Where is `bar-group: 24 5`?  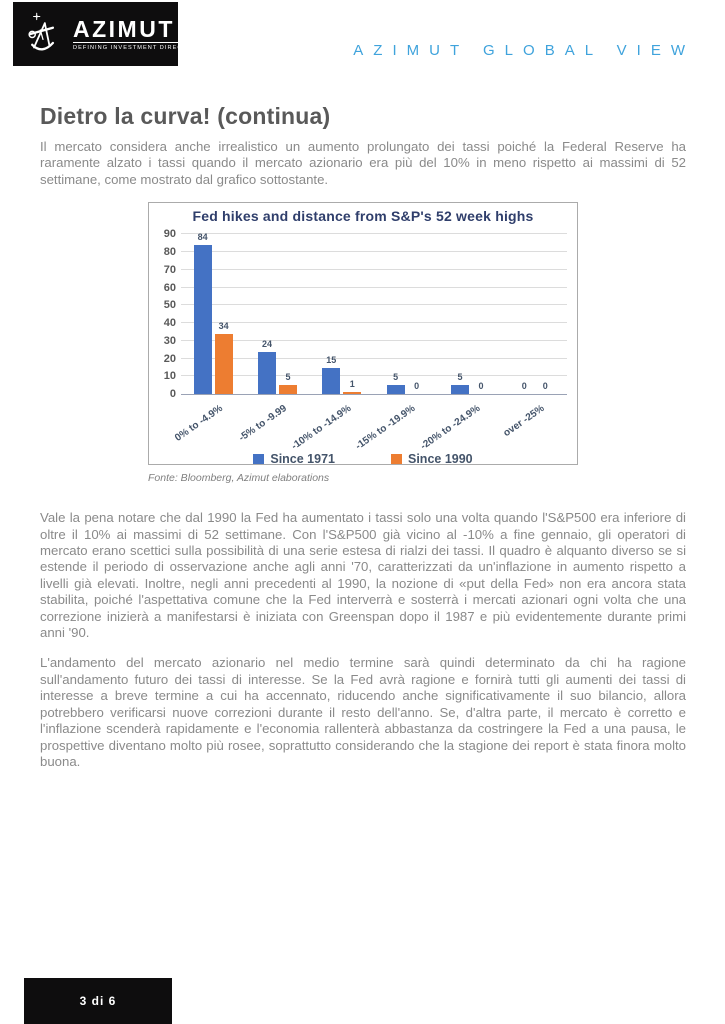 bar-group: 24 5 is located at coordinates (277, 315).